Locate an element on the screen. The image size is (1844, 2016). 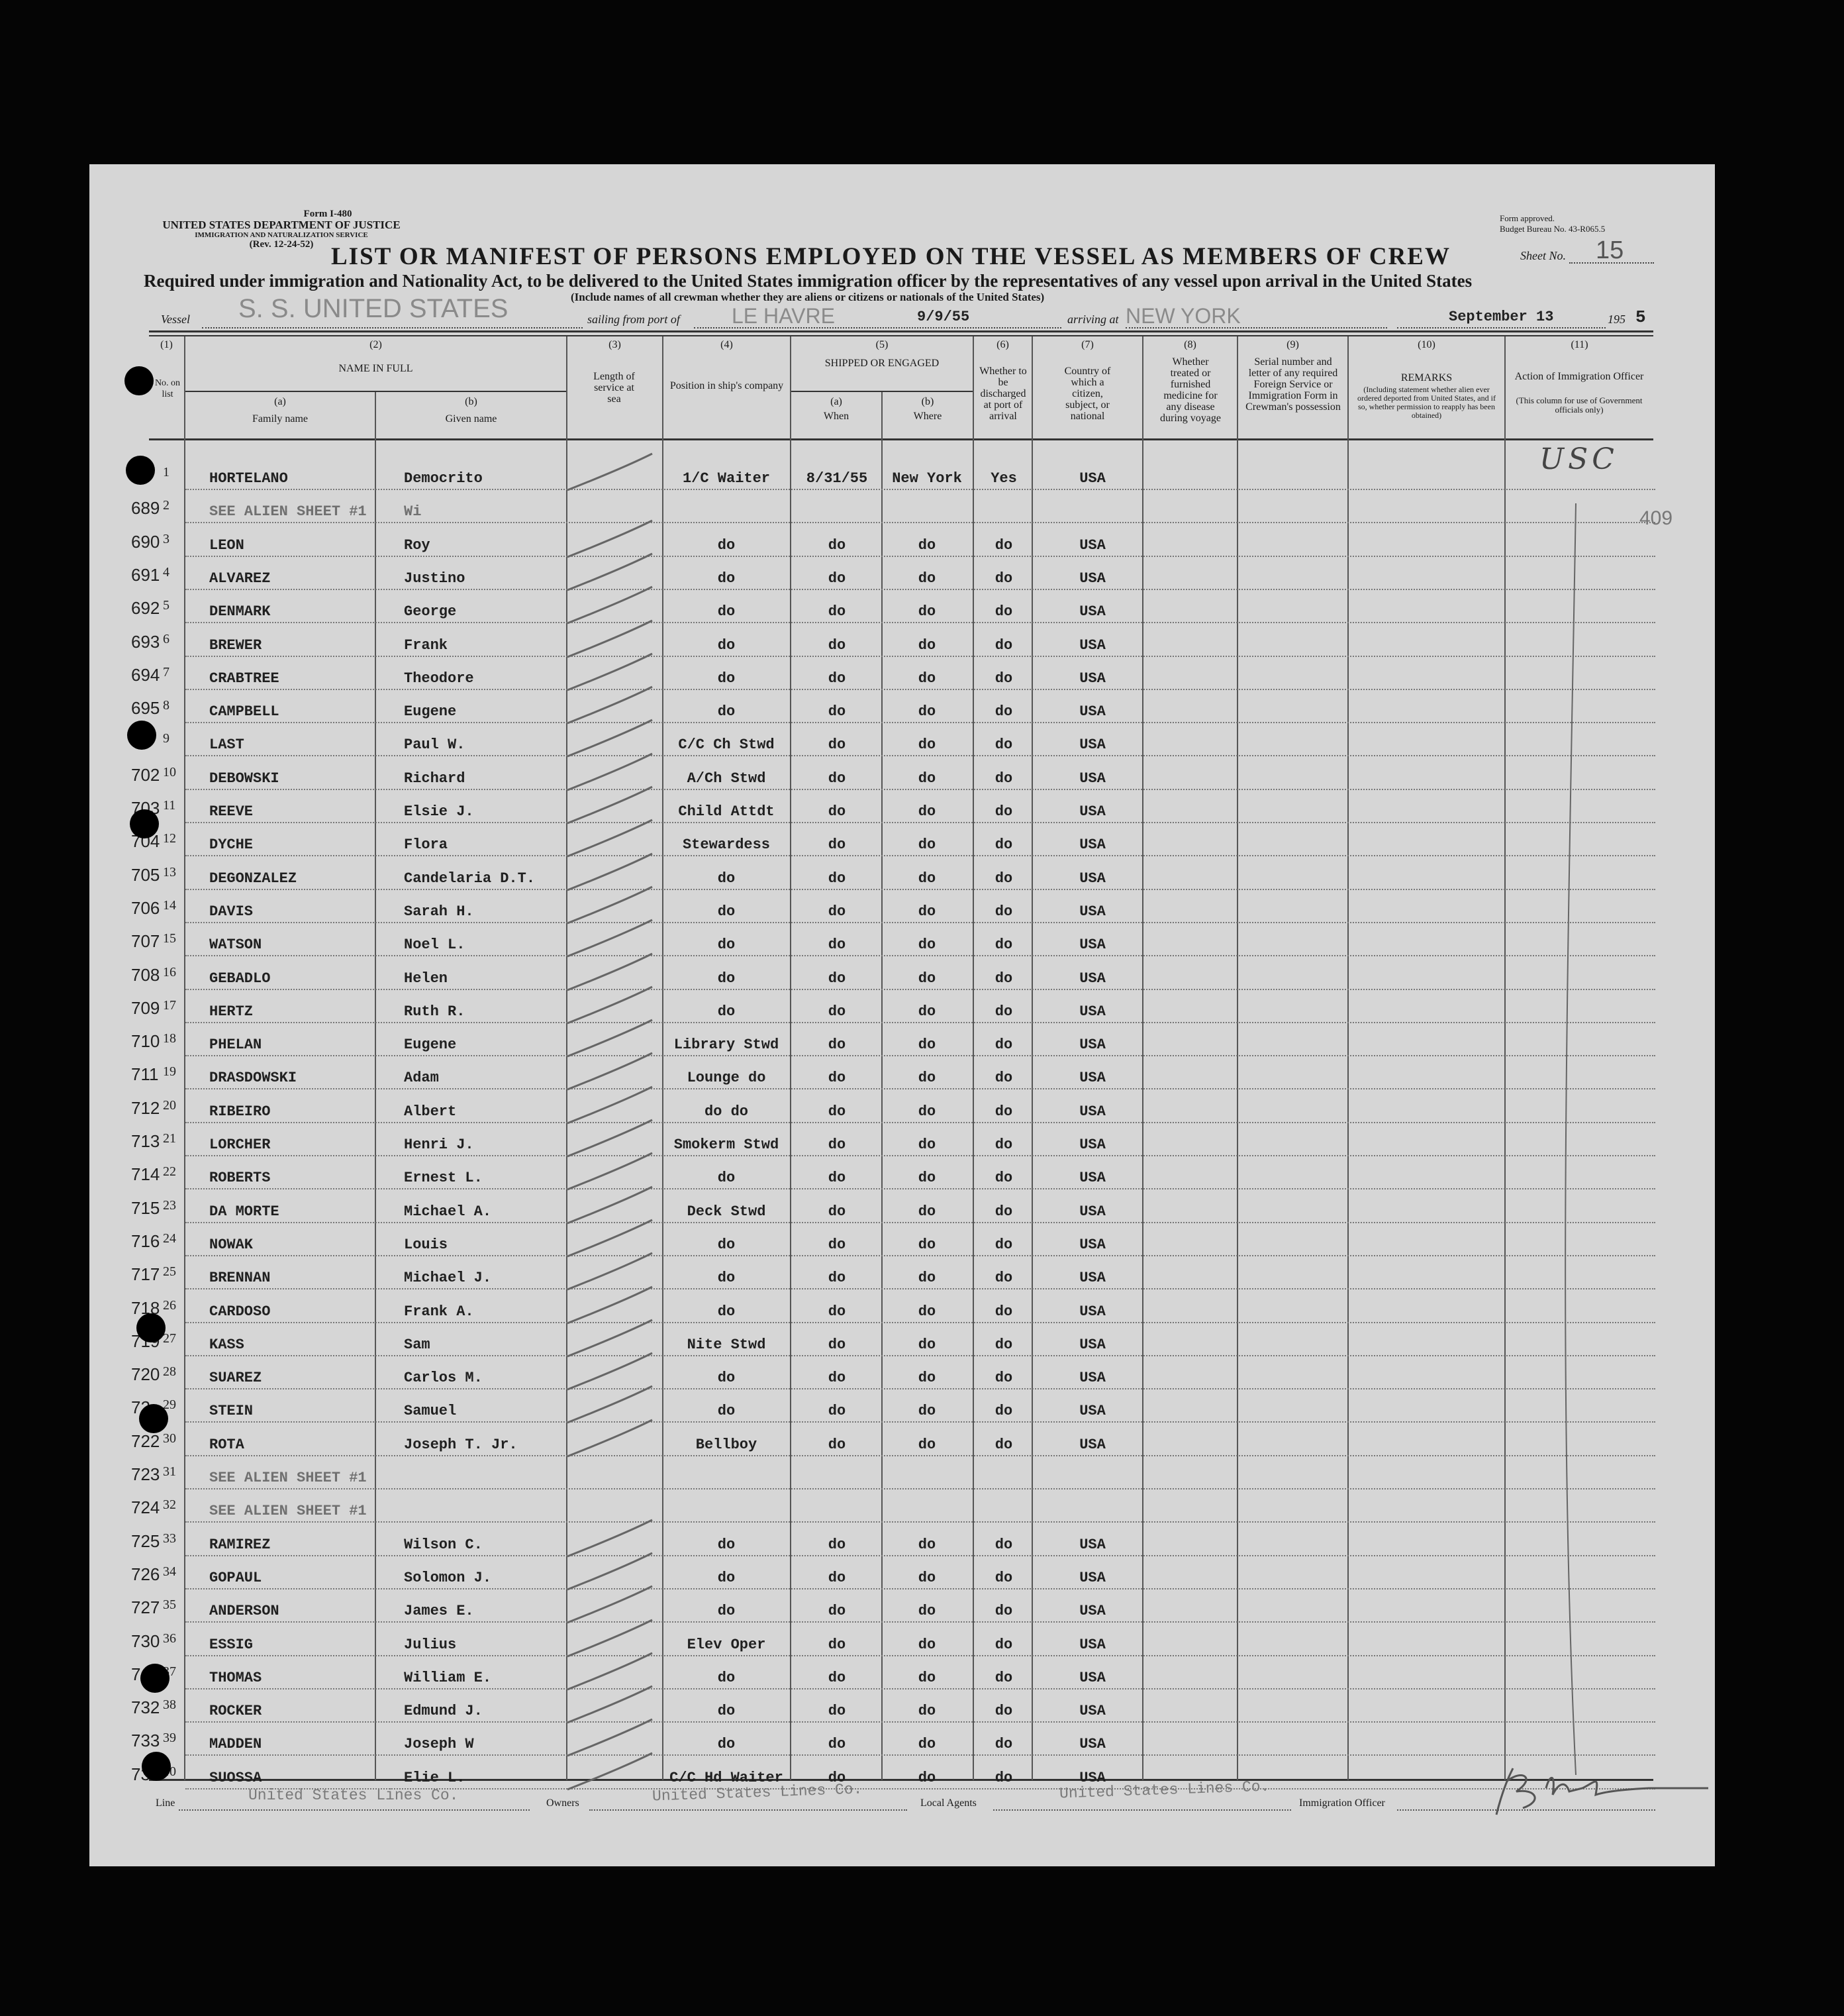
cell-family: GEBADLO is located at coordinates (240, 978).